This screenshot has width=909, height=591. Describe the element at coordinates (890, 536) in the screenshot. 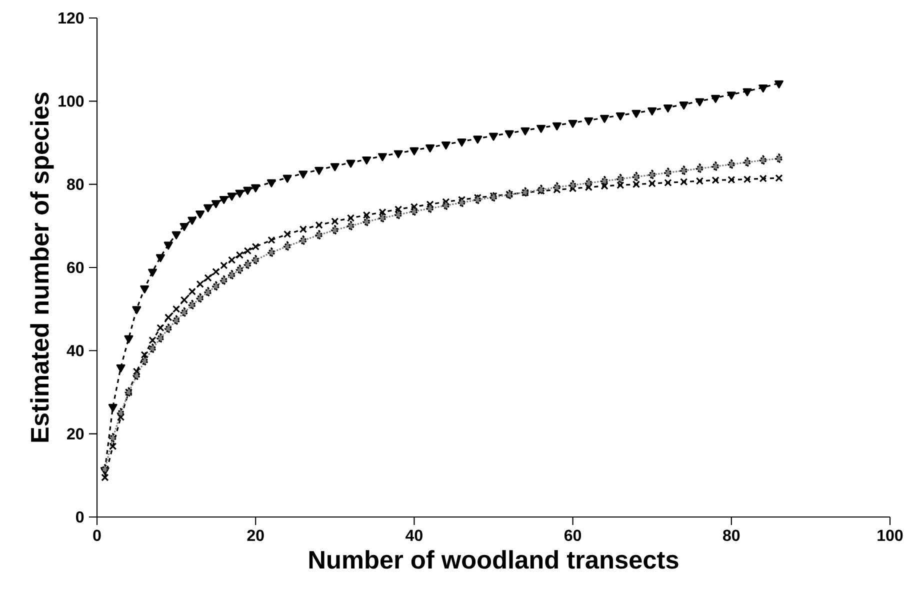

I see `x-tick-label: 100` at that location.